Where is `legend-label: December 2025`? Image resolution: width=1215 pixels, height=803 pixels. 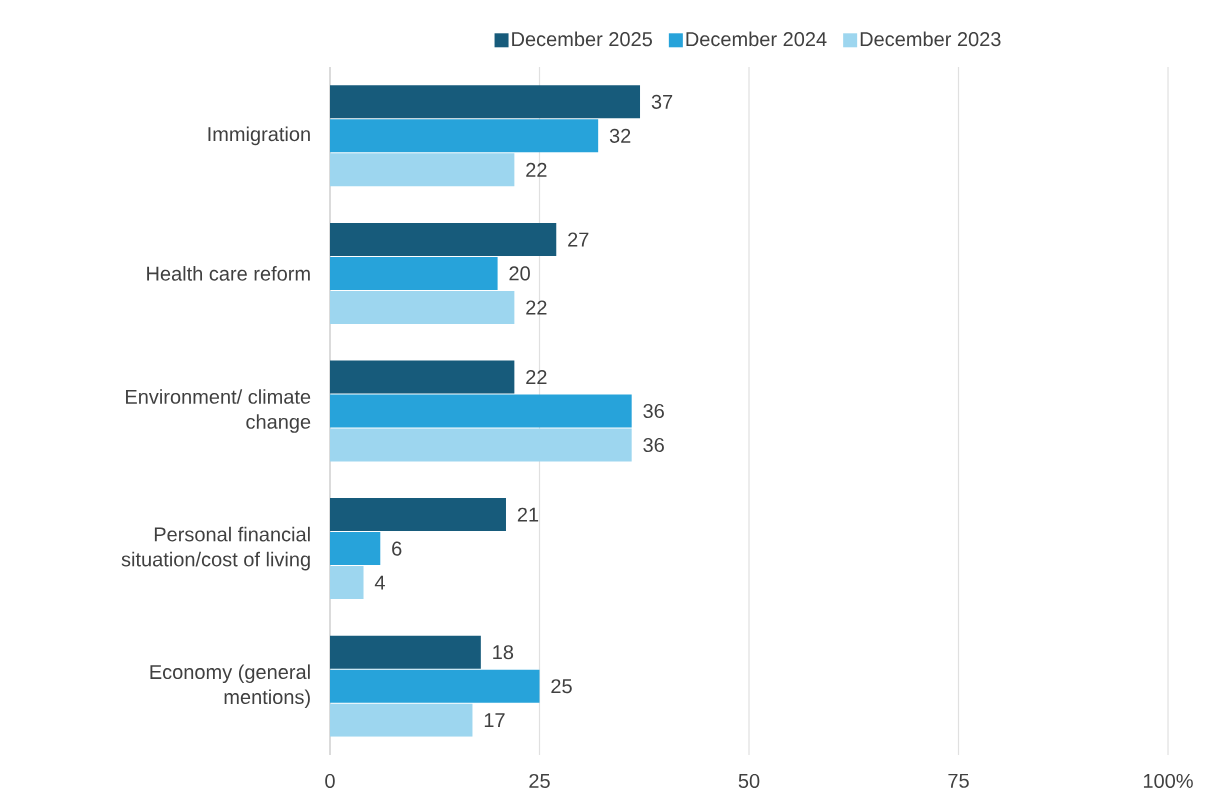
legend-label: December 2025 is located at coordinates (582, 39).